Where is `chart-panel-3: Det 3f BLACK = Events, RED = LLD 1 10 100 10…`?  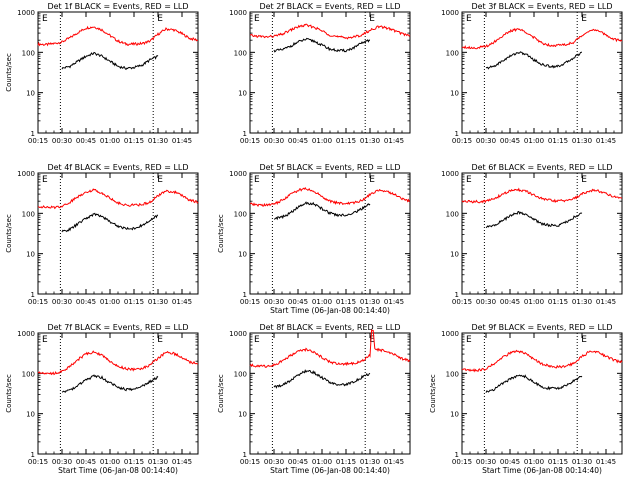 chart-panel-3: Det 3f BLACK = Events, RED = LLD 1 10 100 10… is located at coordinates (532, 73).